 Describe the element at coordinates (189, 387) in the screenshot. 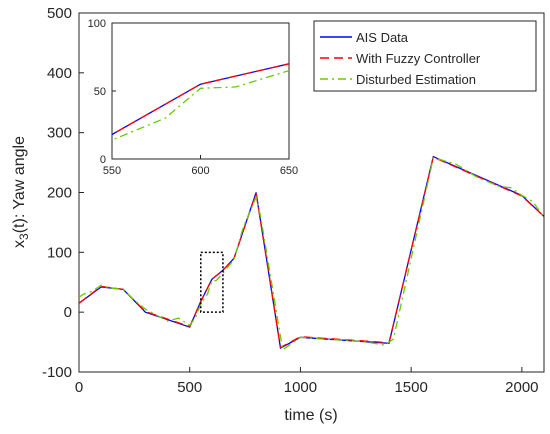

I see `x-tick-label: 500` at that location.